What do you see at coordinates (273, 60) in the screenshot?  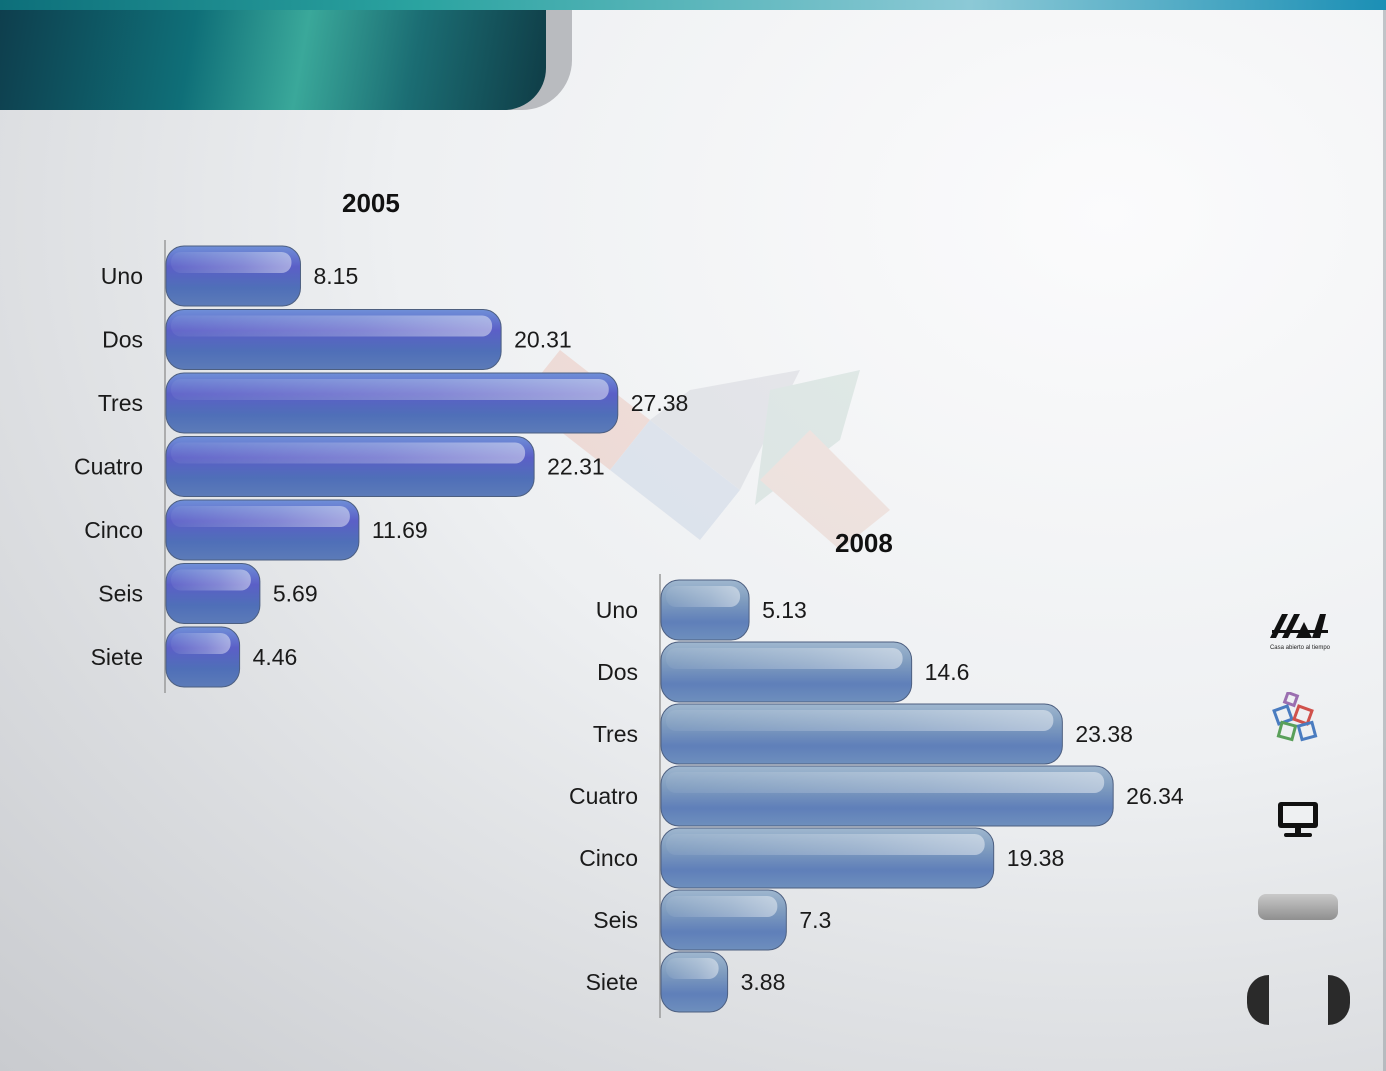 I see `title-banner` at bounding box center [273, 60].